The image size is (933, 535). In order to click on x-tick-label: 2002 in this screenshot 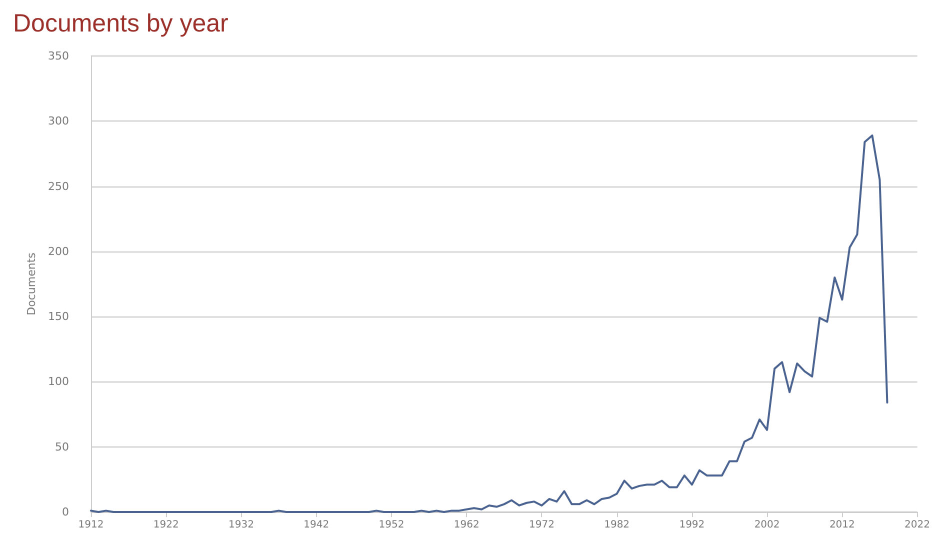, I will do `click(767, 525)`.